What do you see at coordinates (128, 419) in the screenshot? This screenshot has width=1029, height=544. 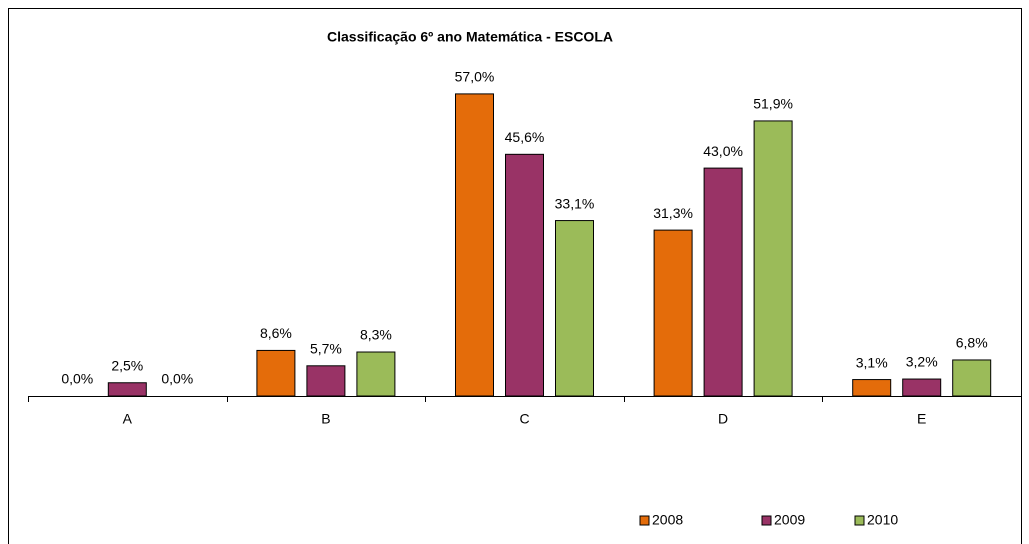 I see `x-tick-label: A` at bounding box center [128, 419].